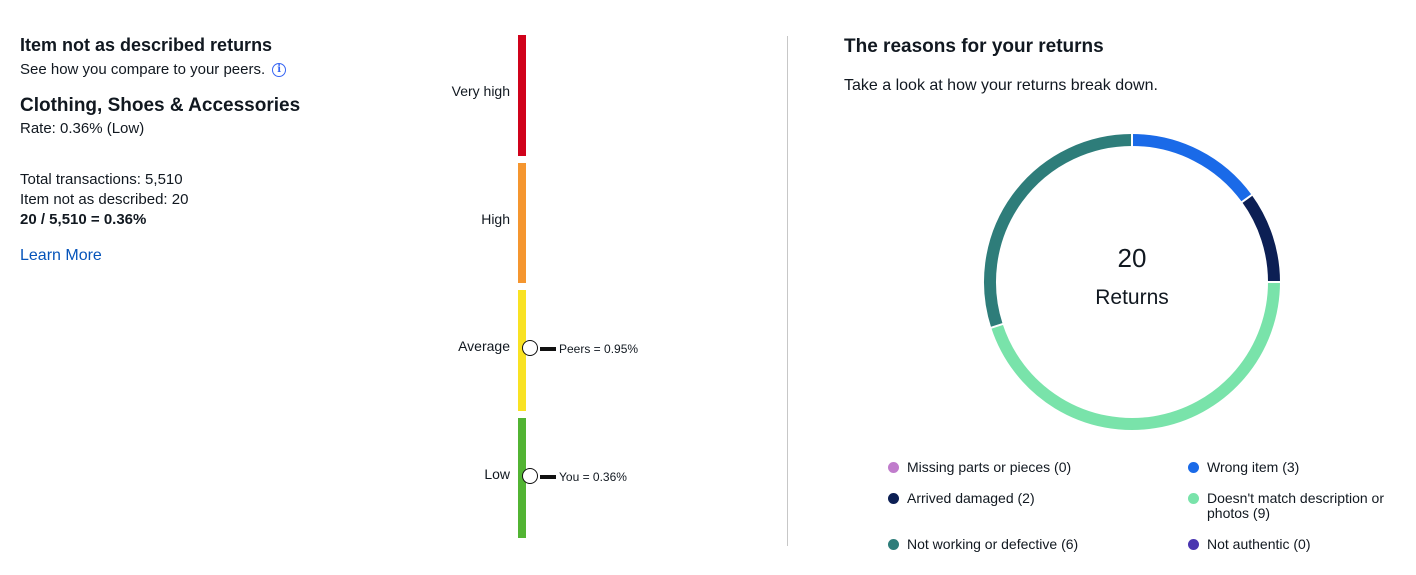 This screenshot has height=575, width=1416. What do you see at coordinates (989, 467) in the screenshot?
I see `legend-label: Missing parts or pieces (0)` at bounding box center [989, 467].